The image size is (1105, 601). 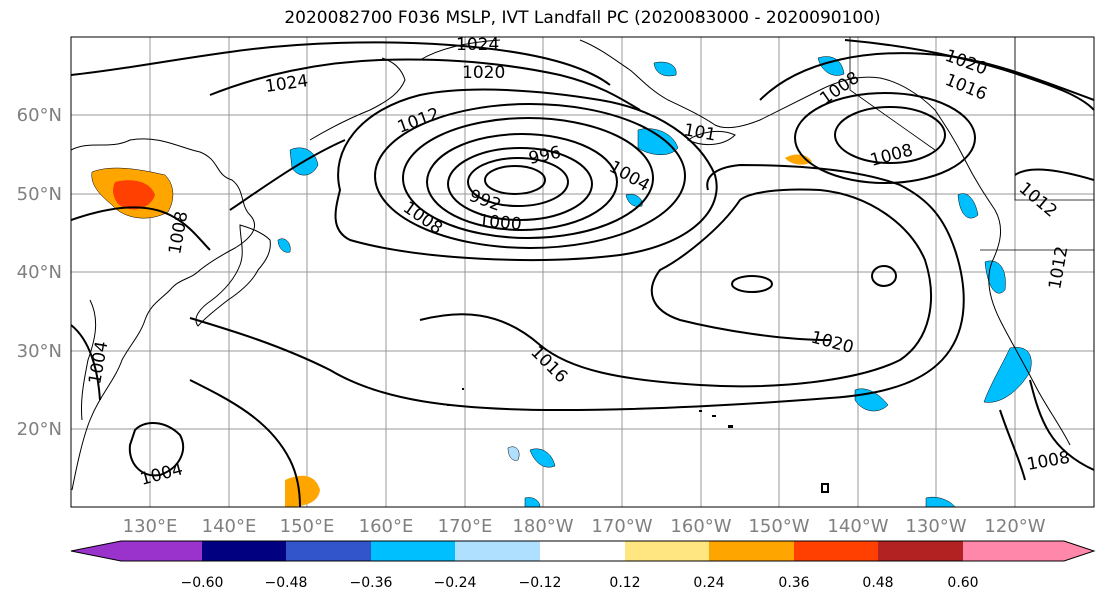 What do you see at coordinates (39, 115) in the screenshot?
I see `lat-label: 60°N` at bounding box center [39, 115].